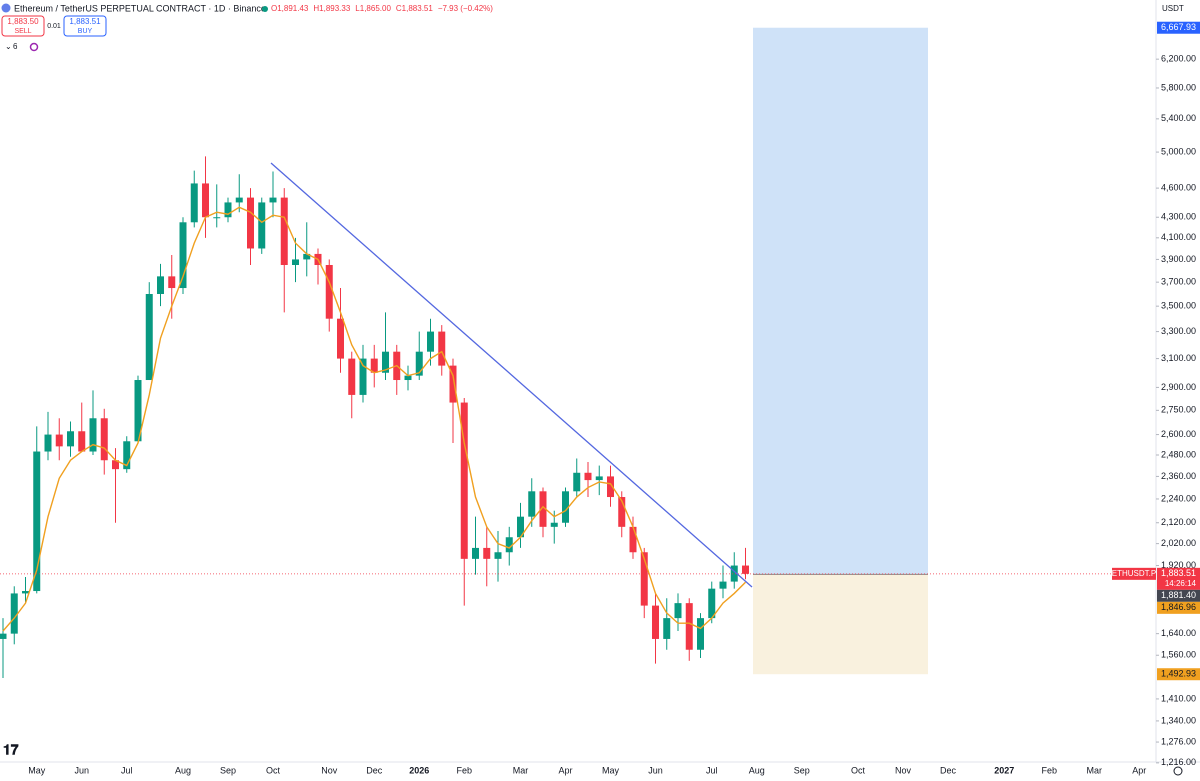 Image resolution: width=1200 pixels, height=781 pixels. Describe the element at coordinates (54, 26) in the screenshot. I see `spread: 0.01` at that location.